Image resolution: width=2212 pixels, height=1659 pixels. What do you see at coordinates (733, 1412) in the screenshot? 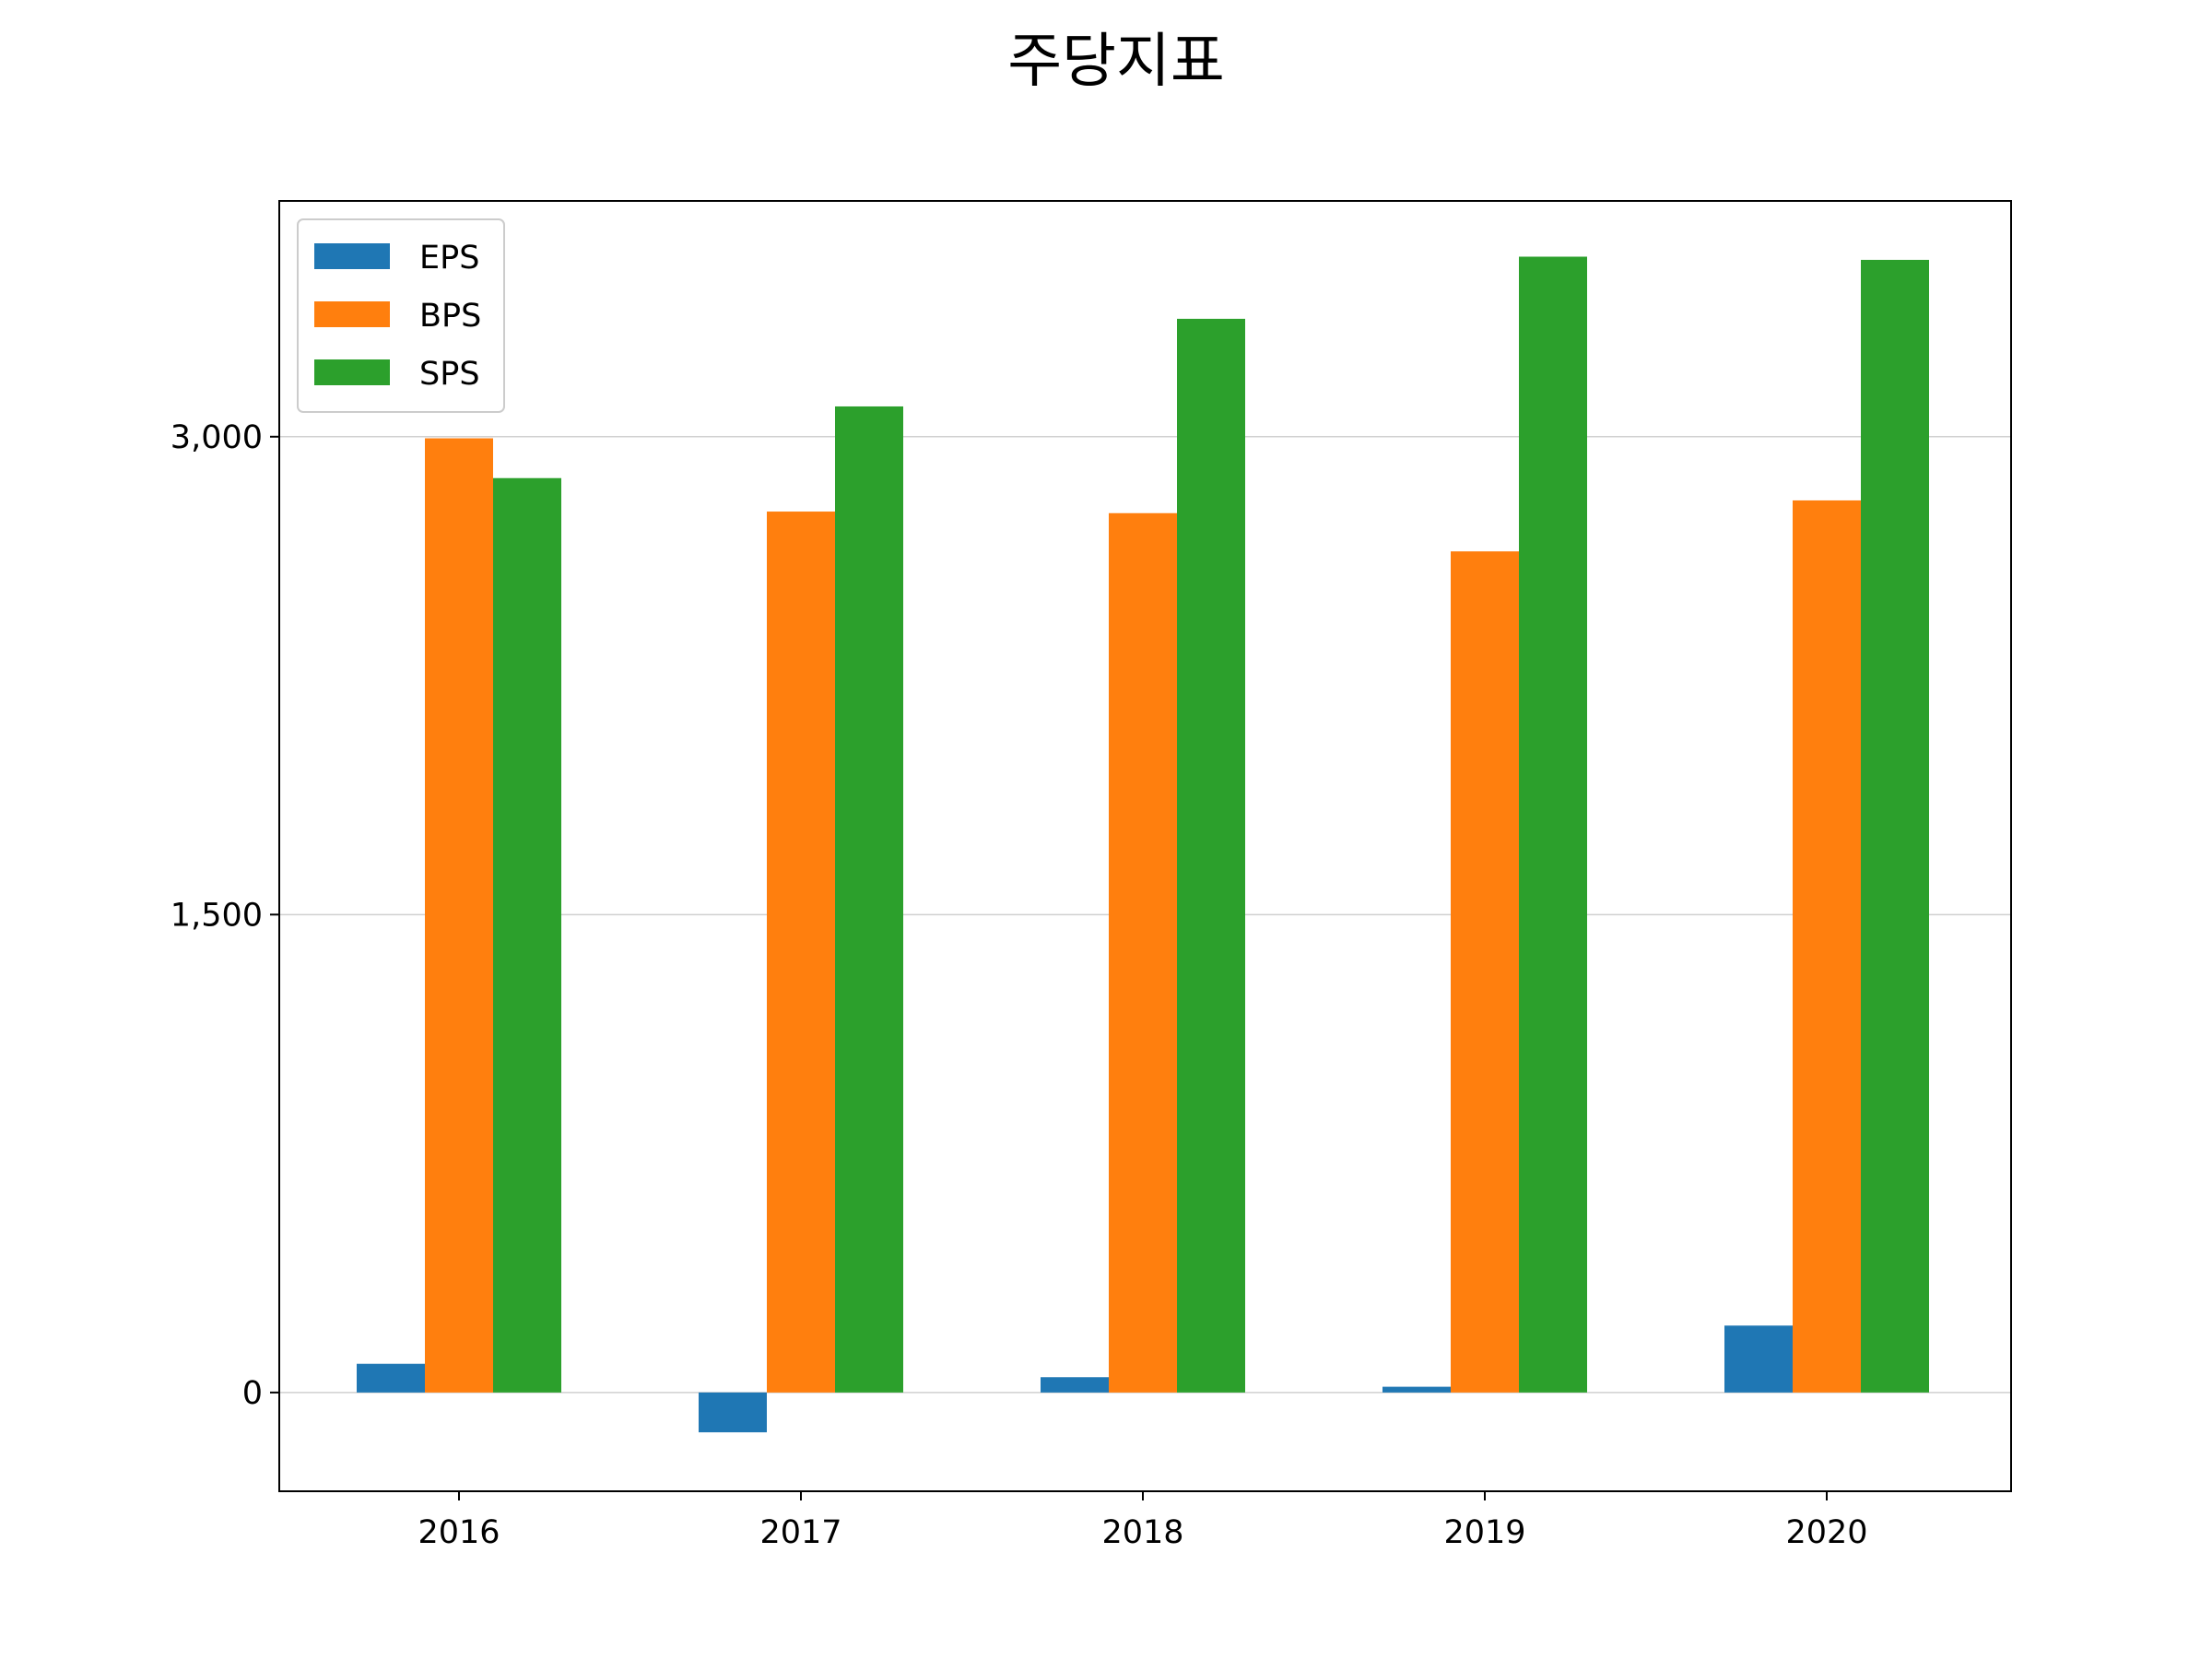
I see `bar-eps-2017` at bounding box center [733, 1412].